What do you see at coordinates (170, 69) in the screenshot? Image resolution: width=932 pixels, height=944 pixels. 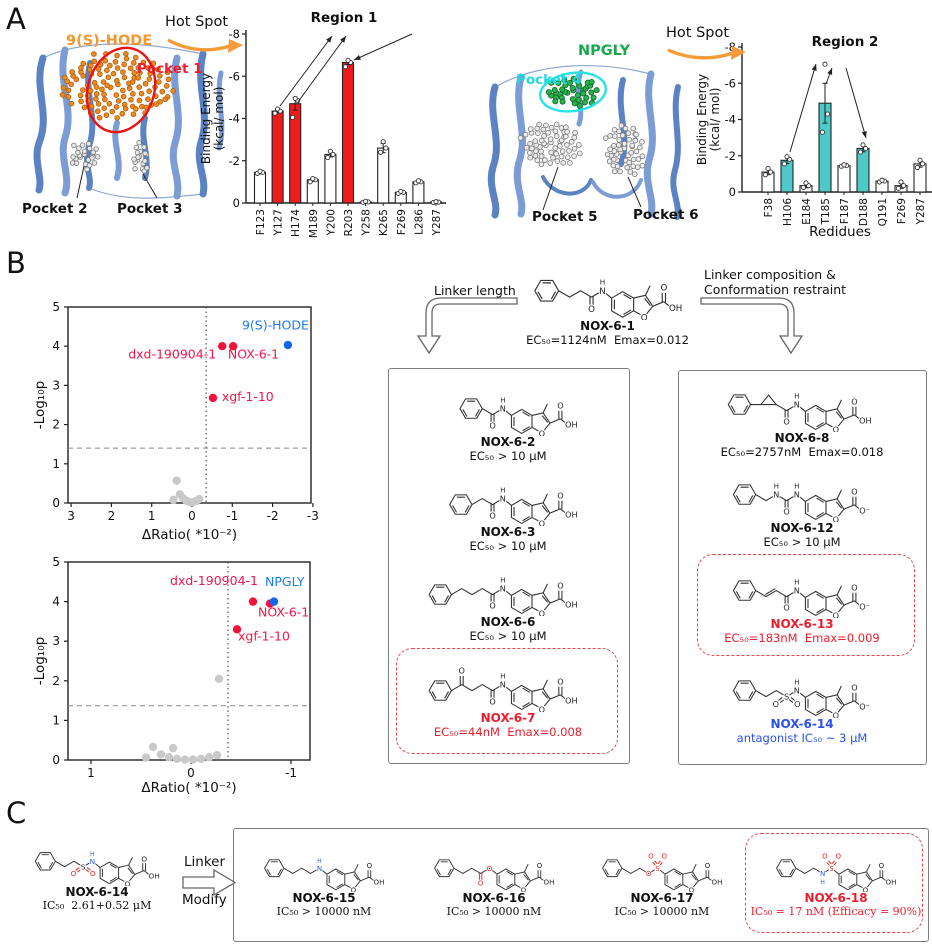 I see `pocket-1-label: Pocket 1` at bounding box center [170, 69].